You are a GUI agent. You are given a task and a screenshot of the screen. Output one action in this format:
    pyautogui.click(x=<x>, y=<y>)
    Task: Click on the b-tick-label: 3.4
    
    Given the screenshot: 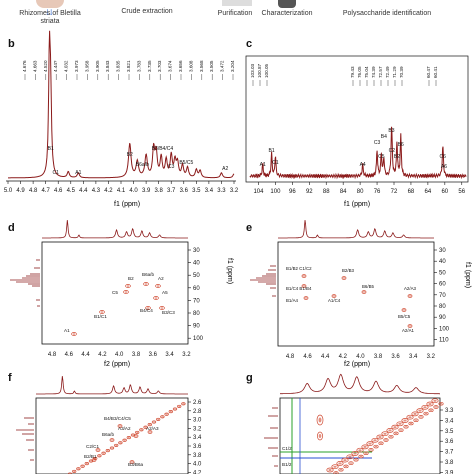 What is the action you would take?
    pyautogui.click(x=209, y=191)
    